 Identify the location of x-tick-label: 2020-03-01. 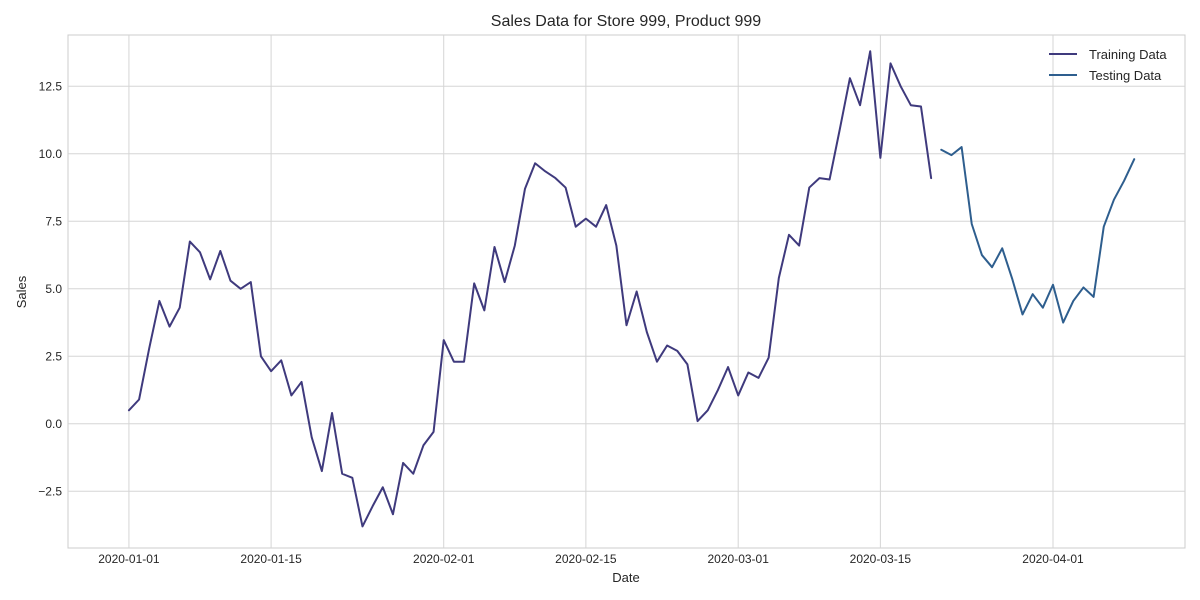
(739, 559).